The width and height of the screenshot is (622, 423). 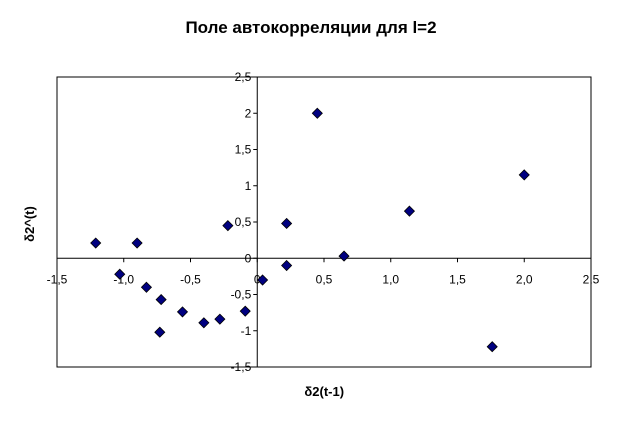 I want to click on y-tick-label: 0,5, so click(x=243, y=222).